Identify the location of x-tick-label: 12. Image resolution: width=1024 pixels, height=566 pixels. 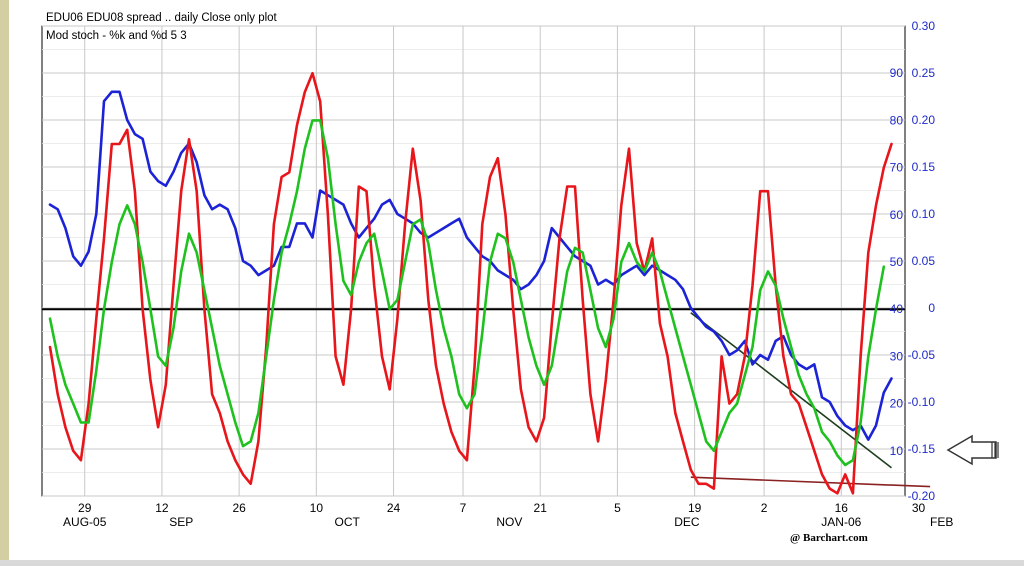
(162, 508).